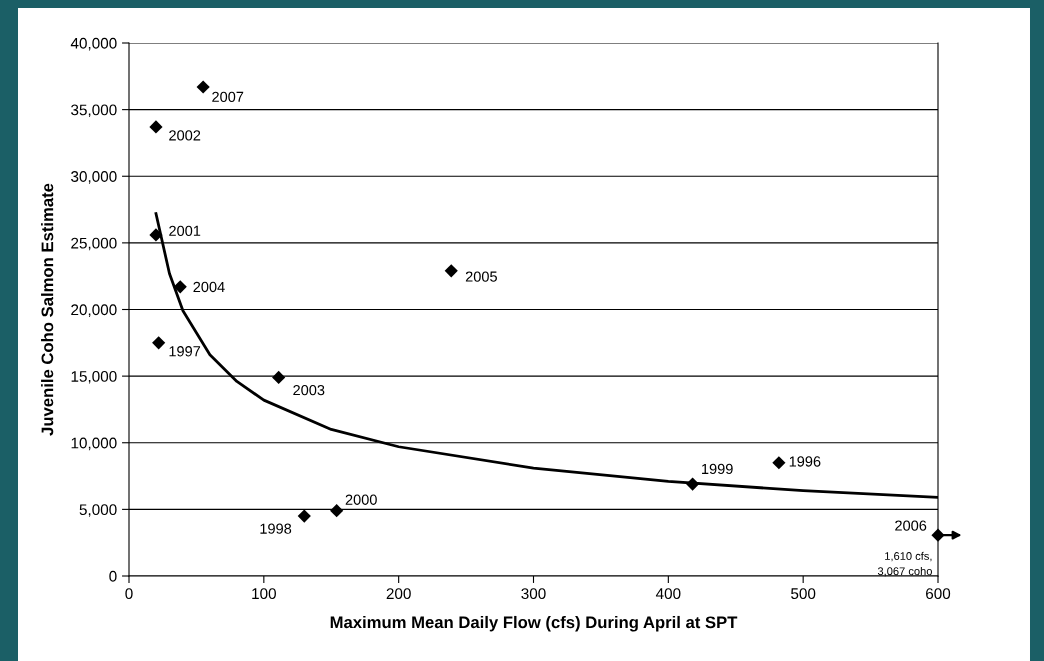 This screenshot has height=661, width=1044. I want to click on y-tick-label: 20,000, so click(94, 310).